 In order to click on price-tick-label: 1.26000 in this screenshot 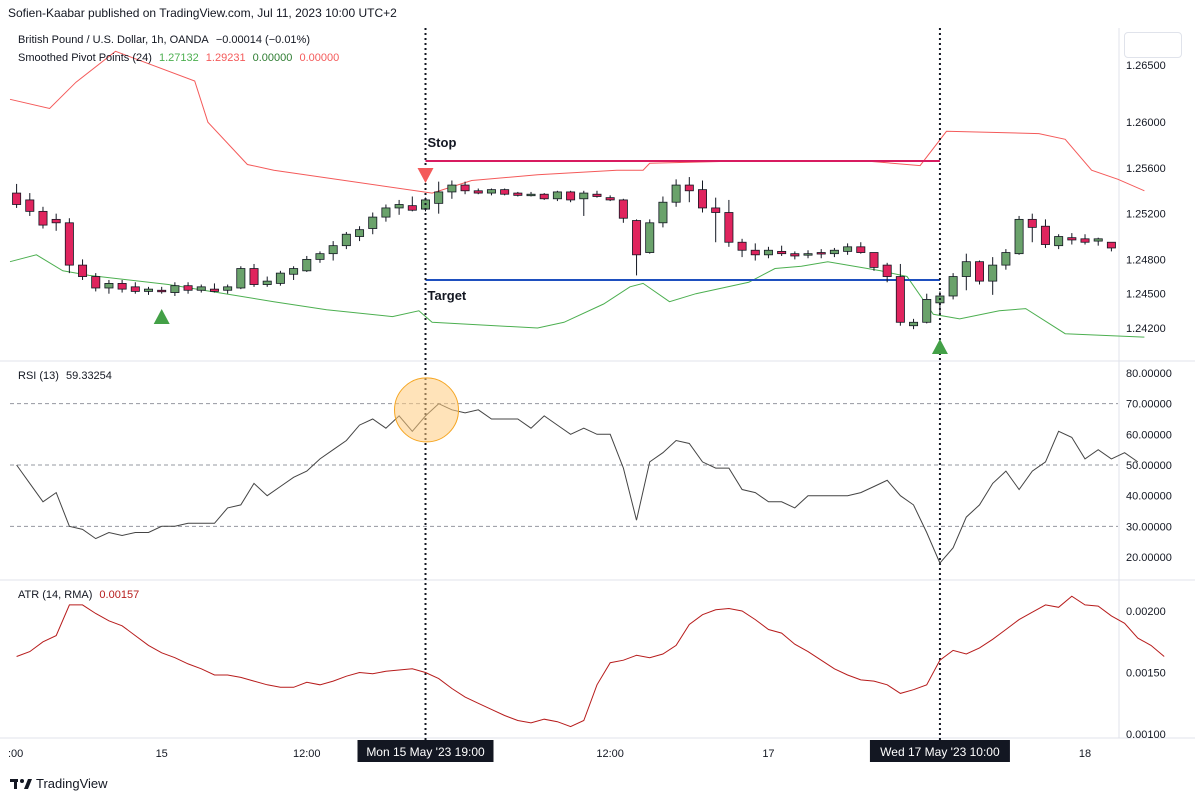, I will do `click(1146, 123)`.